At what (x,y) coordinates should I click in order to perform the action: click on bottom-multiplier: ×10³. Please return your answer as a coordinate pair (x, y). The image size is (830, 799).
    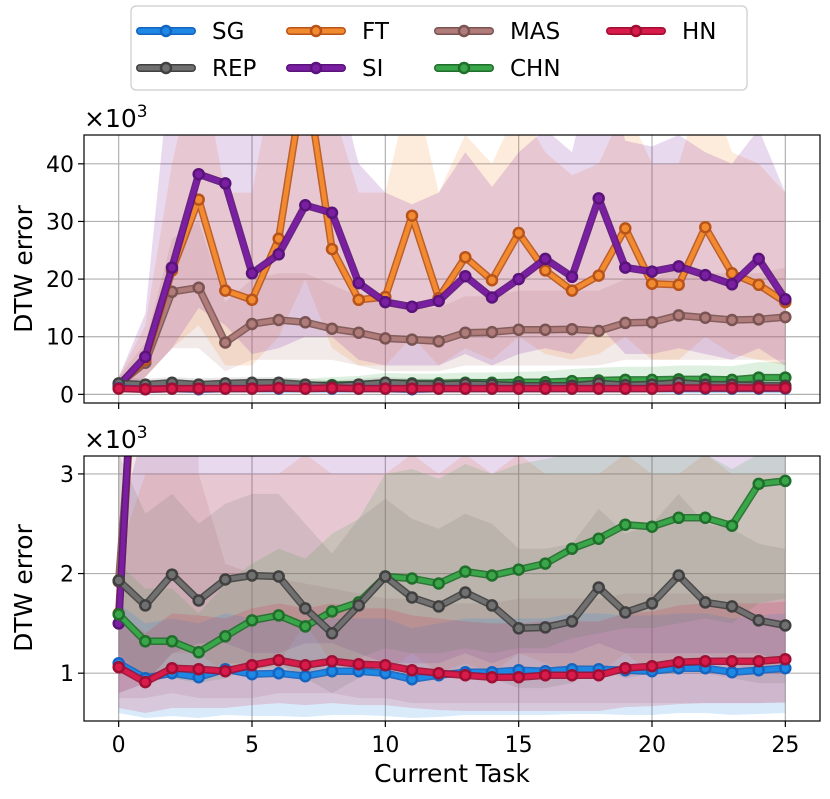
    Looking at the image, I should click on (116, 438).